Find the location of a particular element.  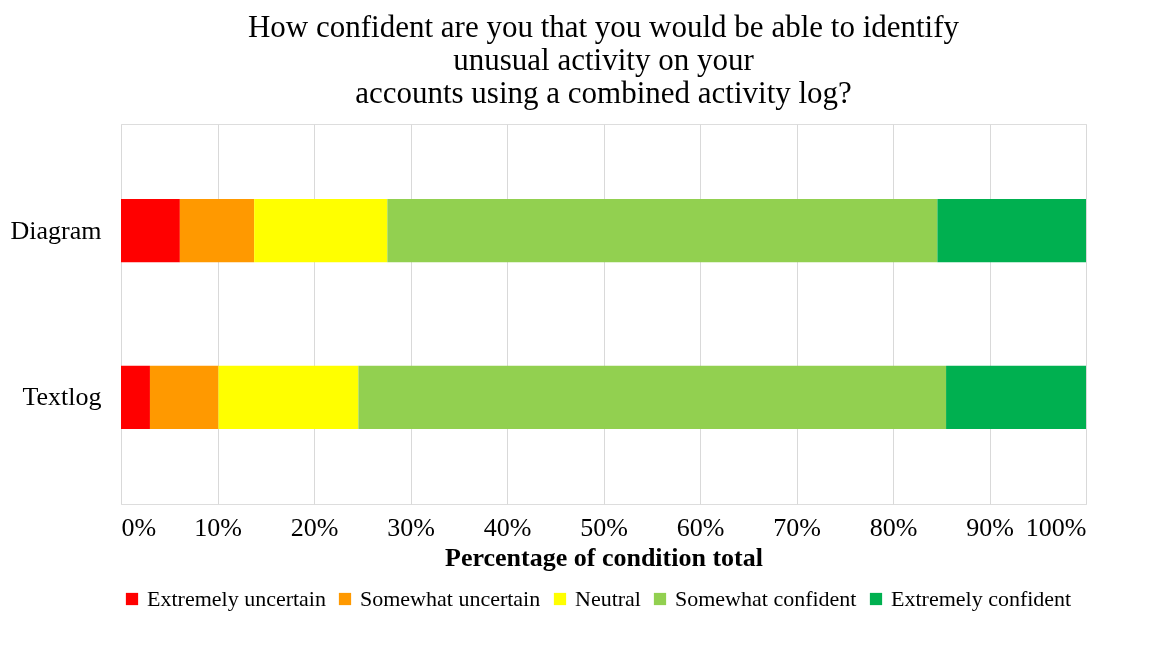

legend-label: Somewhat confident is located at coordinates (766, 598).